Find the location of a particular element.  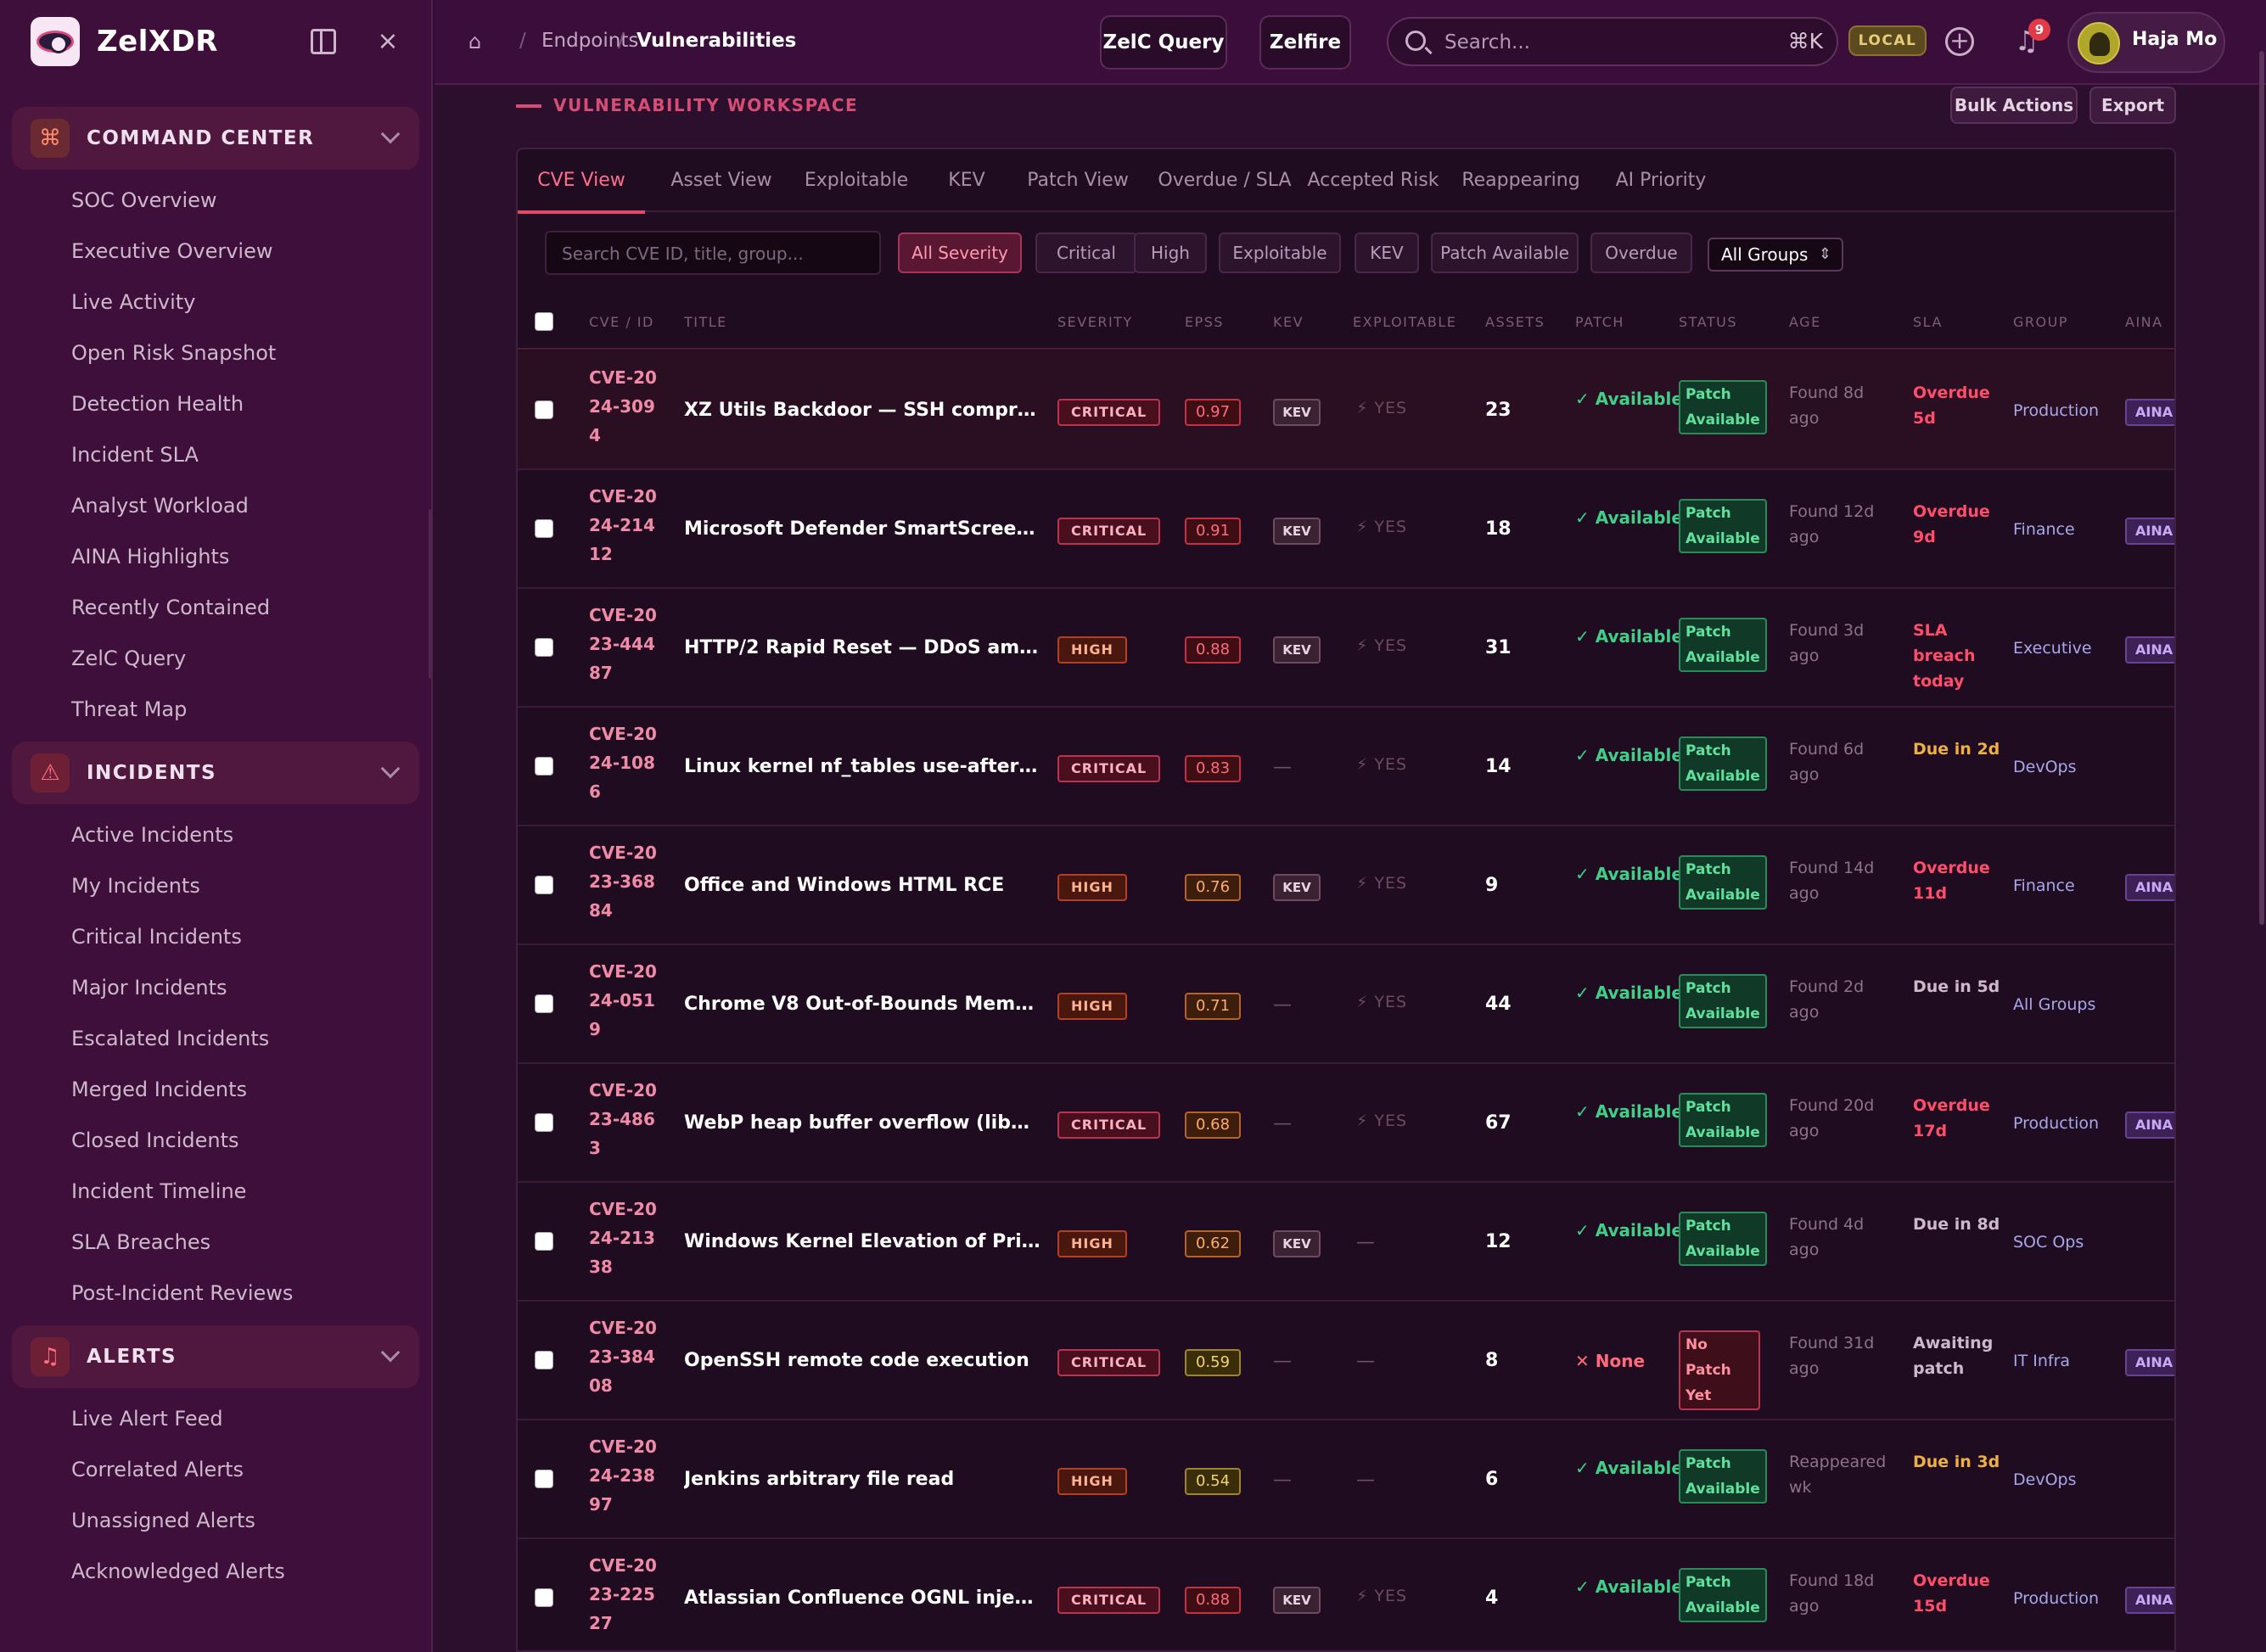

sidebar-item-live-activity: Live Activity is located at coordinates (134, 302).